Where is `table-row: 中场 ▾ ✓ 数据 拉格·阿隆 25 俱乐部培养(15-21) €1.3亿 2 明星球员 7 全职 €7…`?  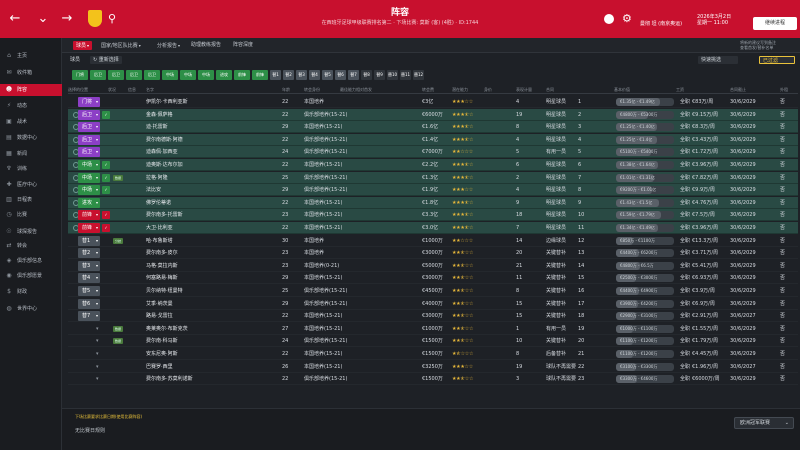
table-row: 中场 ▾ ✓ 数据 拉格·阿隆 25 俱乐部培养(15-21) €1.3亿 2 明星球员 7 全职 €7… is located at coordinates (433, 177).